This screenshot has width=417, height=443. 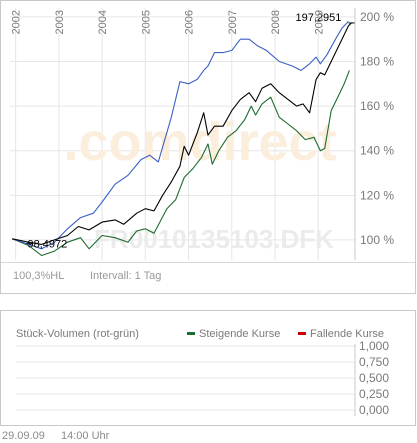 I want to click on y-tick-label: 140 %, so click(x=377, y=151).